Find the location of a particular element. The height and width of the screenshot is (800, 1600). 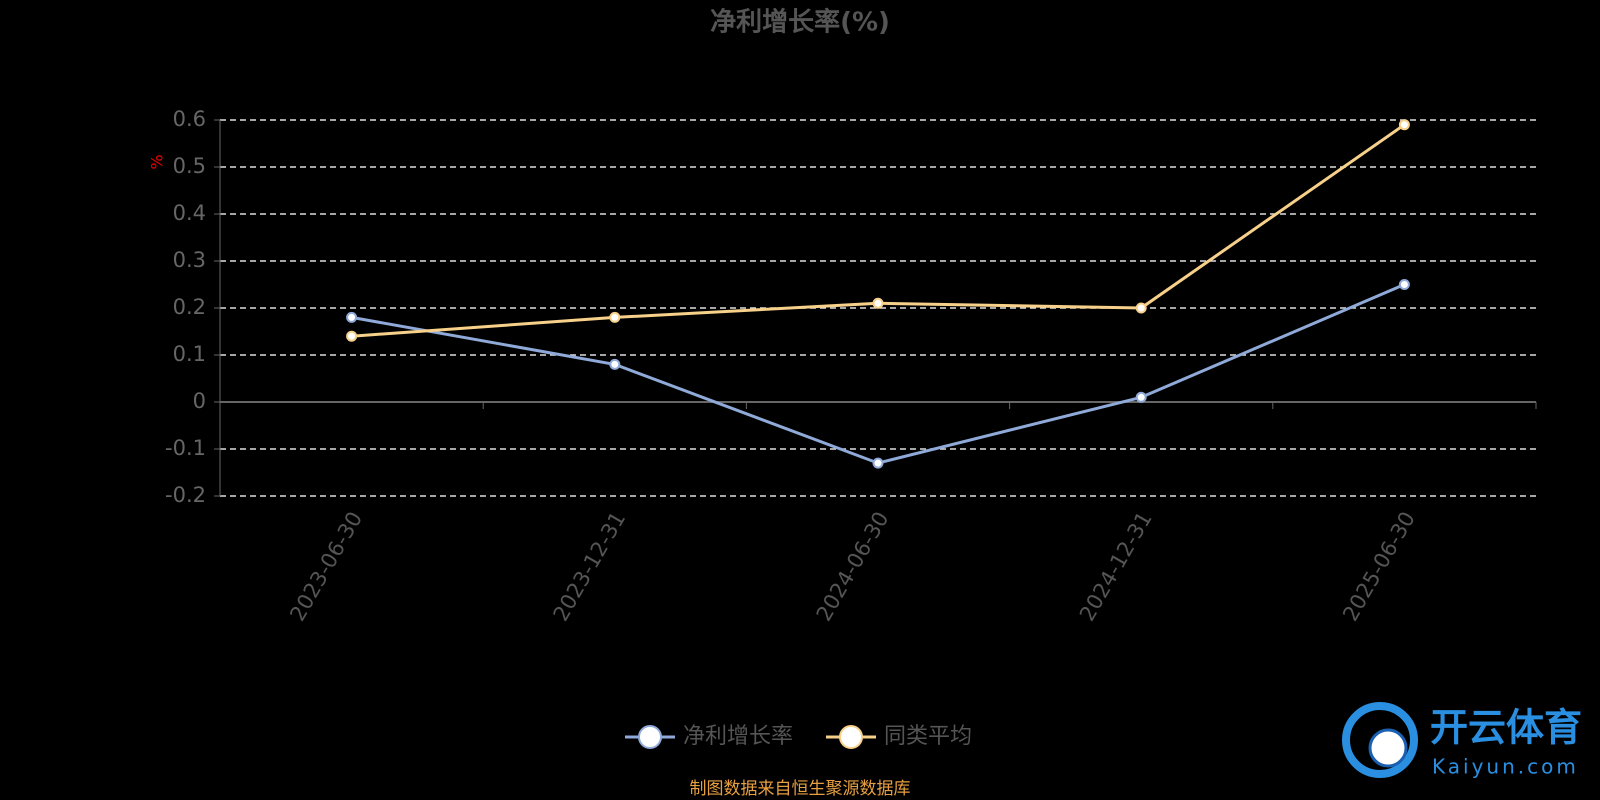

y-tick-label: 0.6 is located at coordinates (189, 119).